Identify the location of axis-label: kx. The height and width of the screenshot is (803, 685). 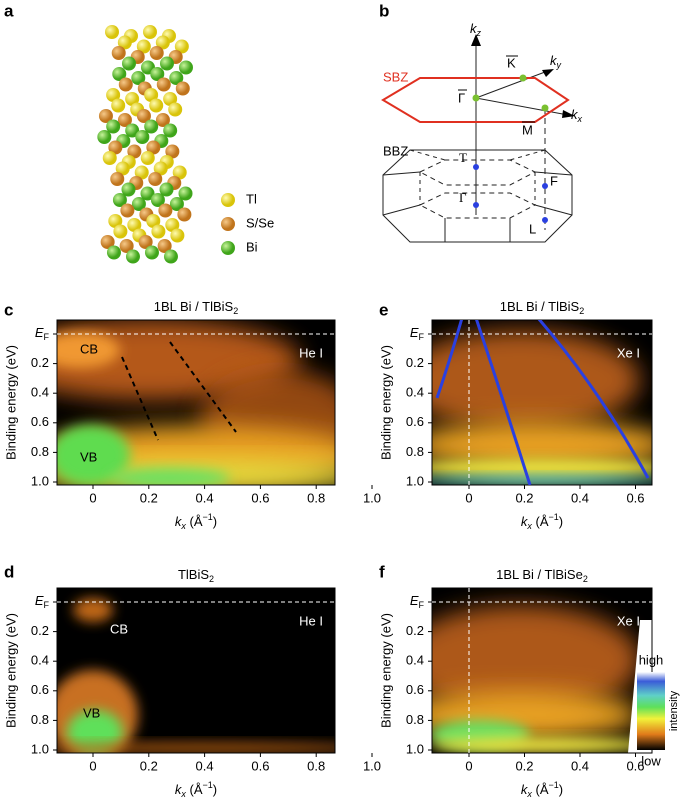
(577, 115).